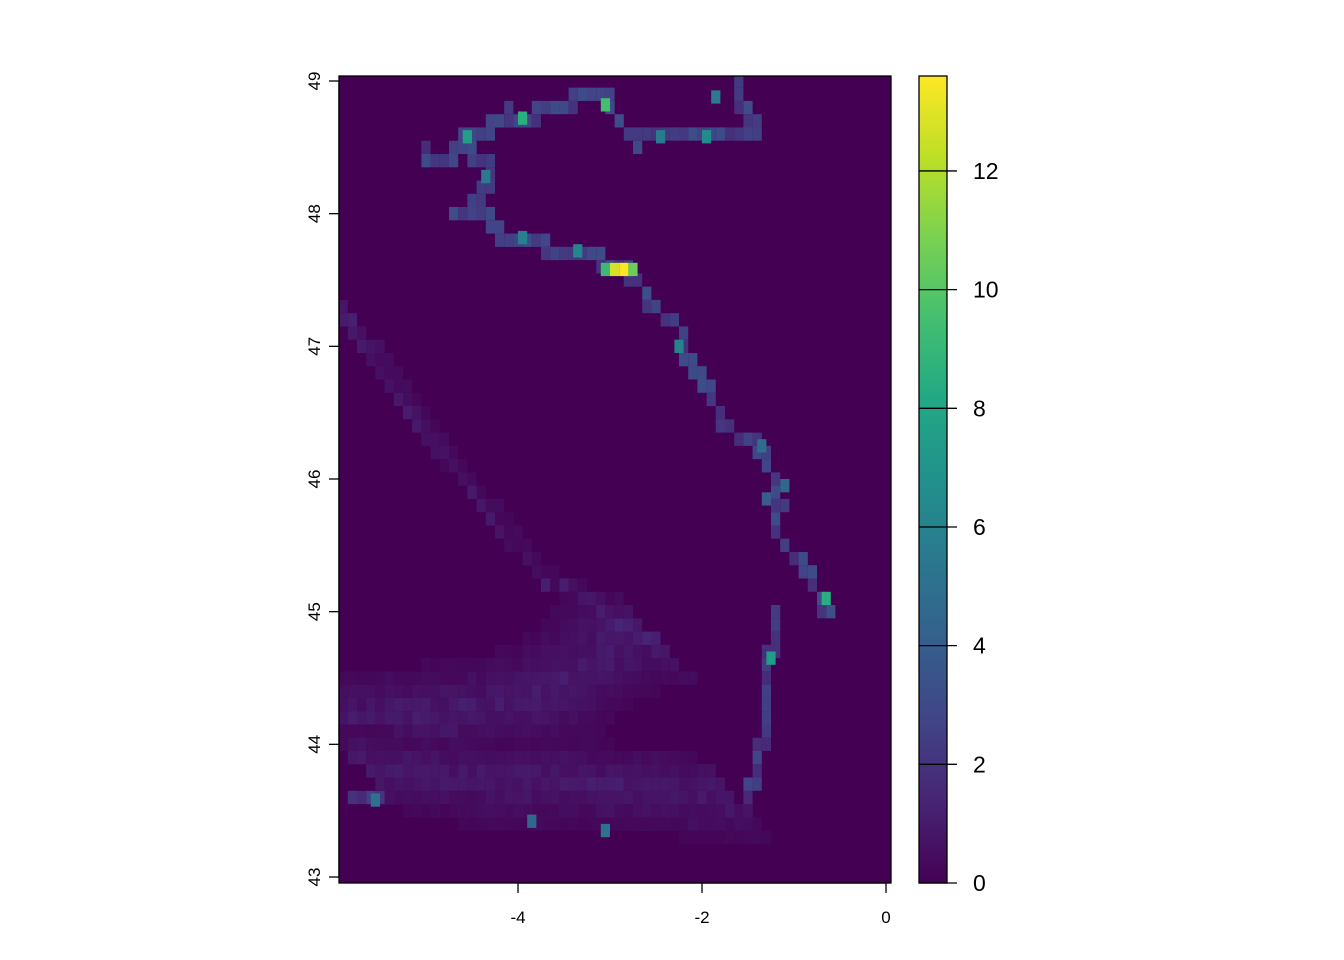 This screenshot has height=960, width=1344. I want to click on colorbar-gradient, so click(933, 479).